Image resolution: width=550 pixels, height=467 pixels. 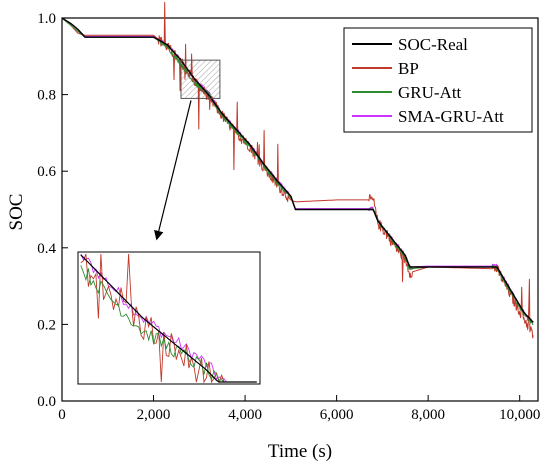 I want to click on zoom-arrow, so click(x=173, y=170).